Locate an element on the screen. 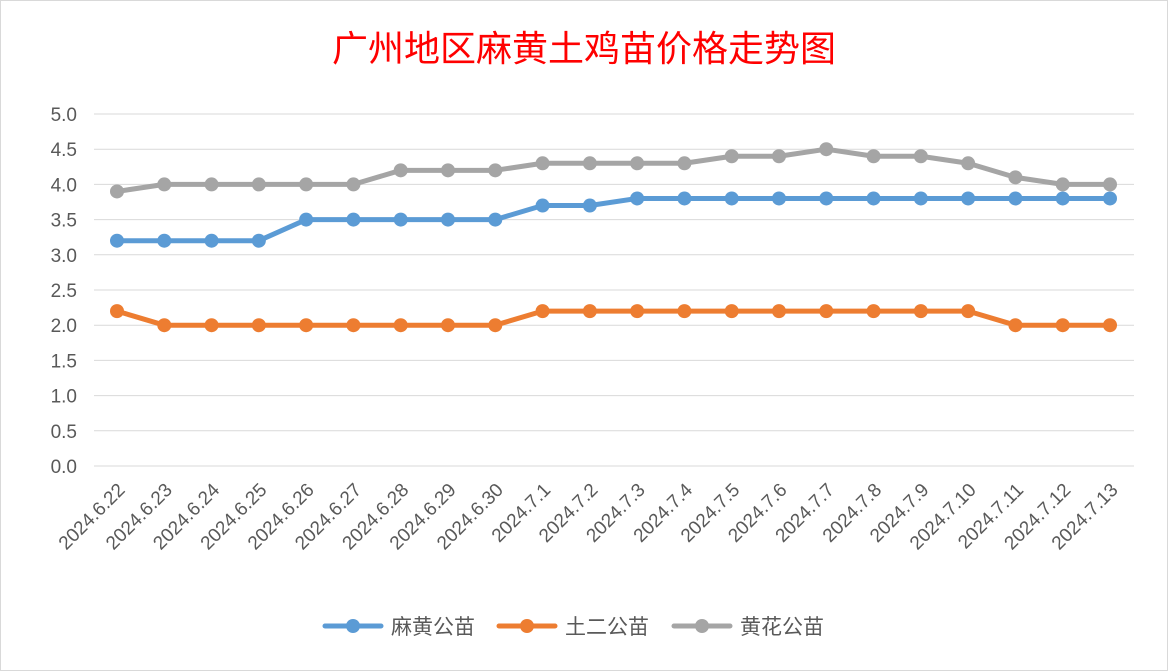 The image size is (1168, 671). y-tick-label: 3.0 is located at coordinates (64, 256).